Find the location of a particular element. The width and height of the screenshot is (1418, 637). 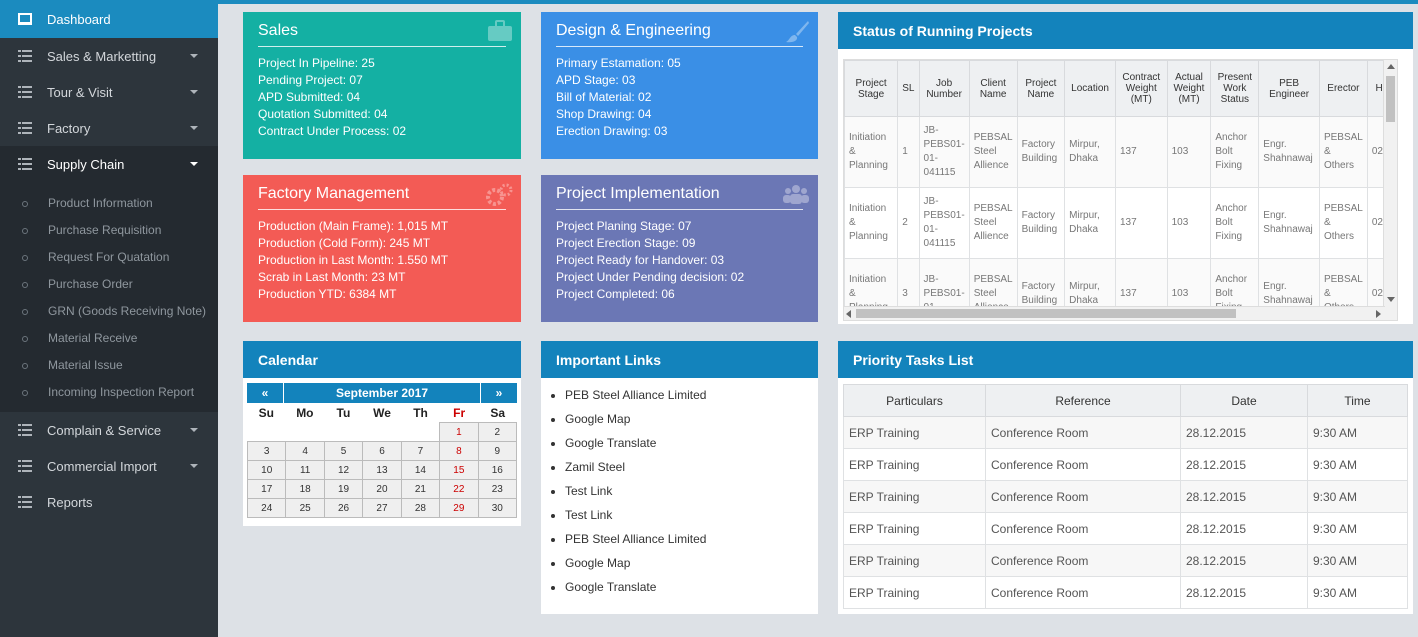

column-header: SL is located at coordinates (908, 88).